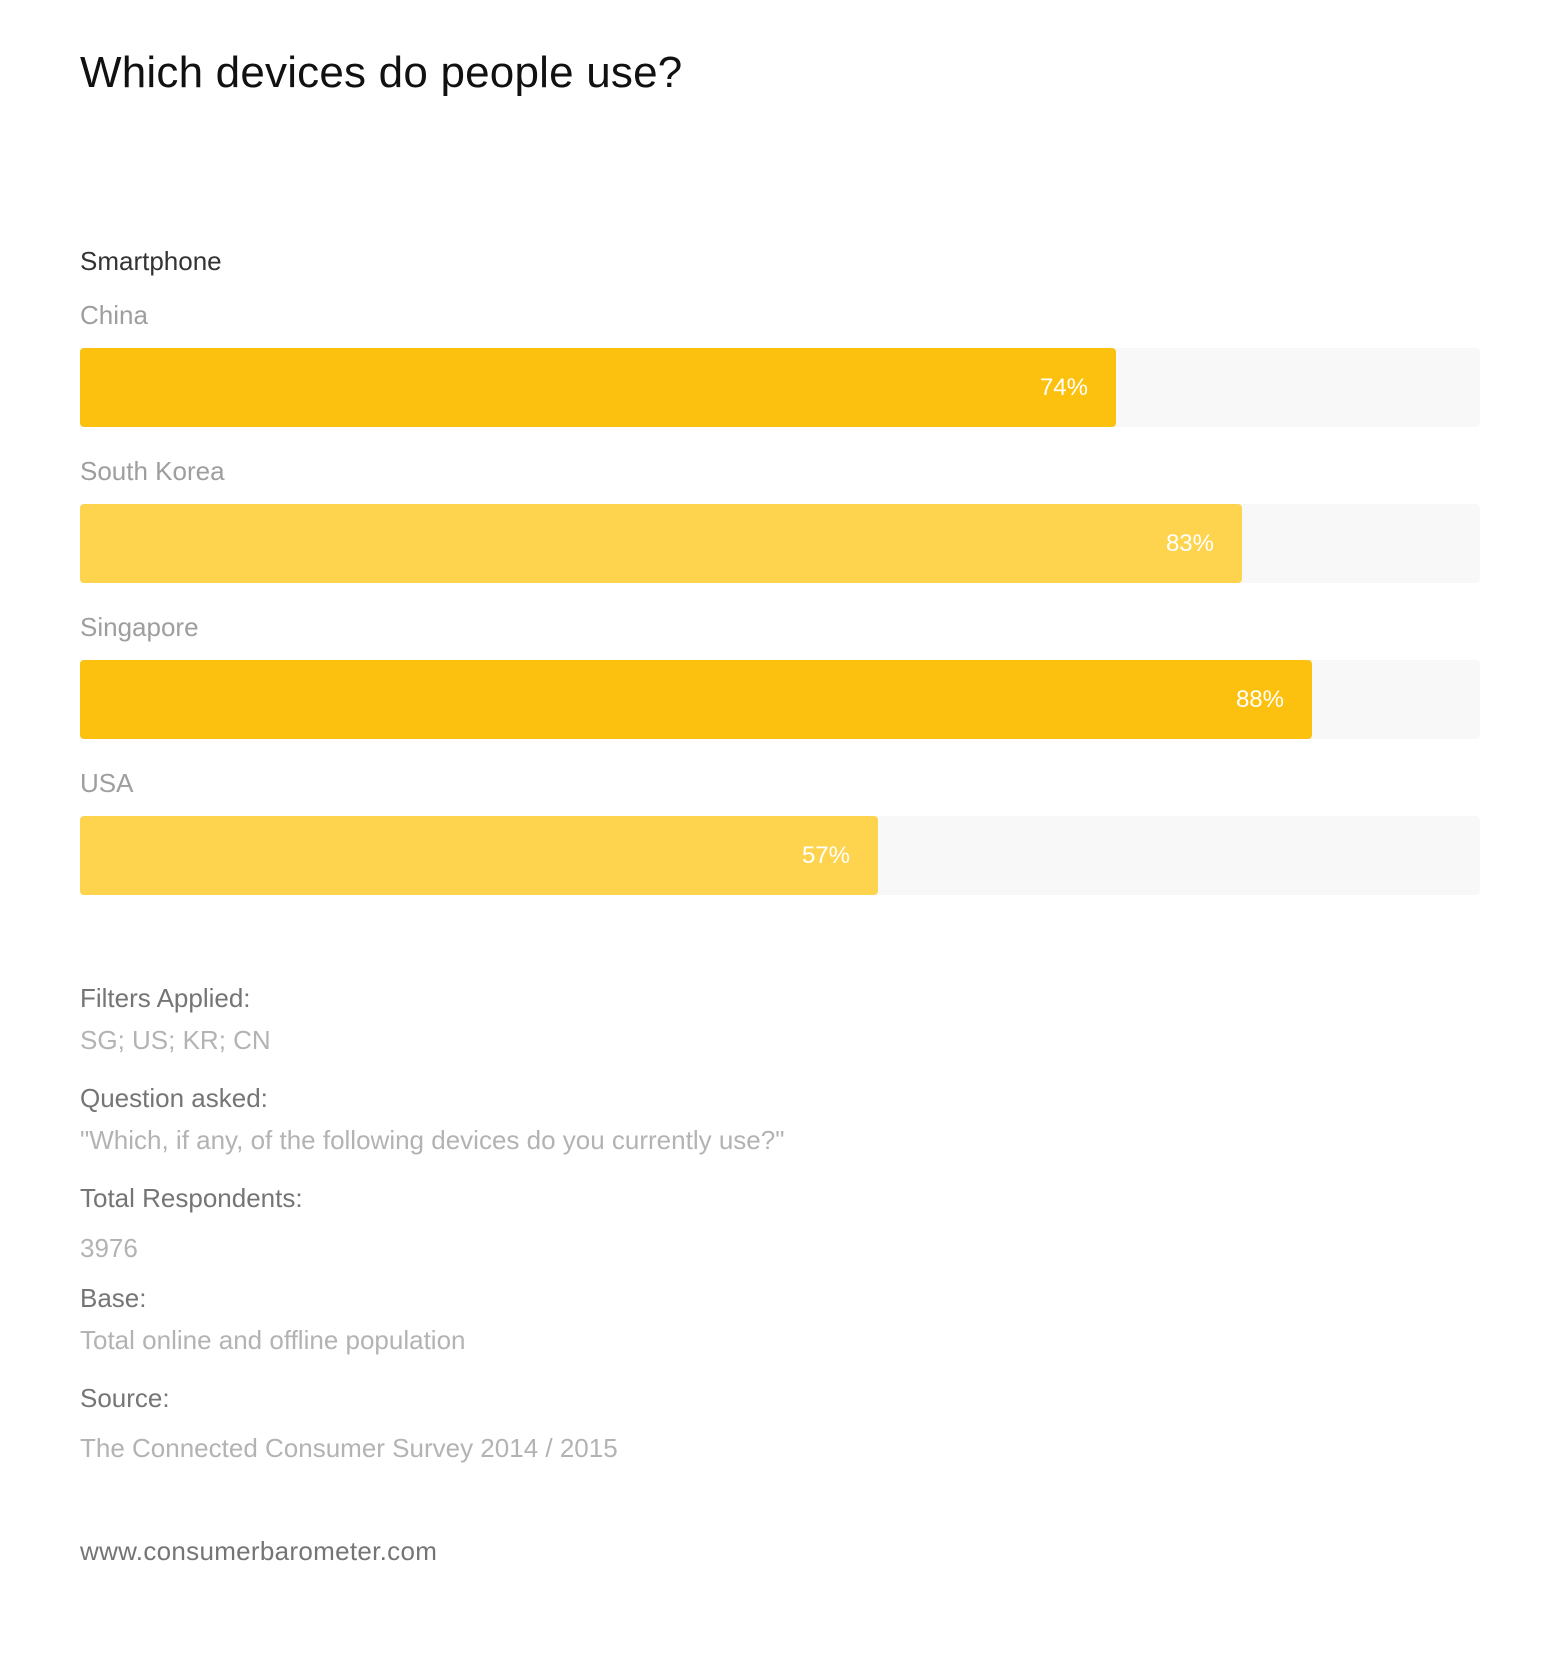 The height and width of the screenshot is (1662, 1560). What do you see at coordinates (109, 1248) in the screenshot?
I see `respondents-value: 3976` at bounding box center [109, 1248].